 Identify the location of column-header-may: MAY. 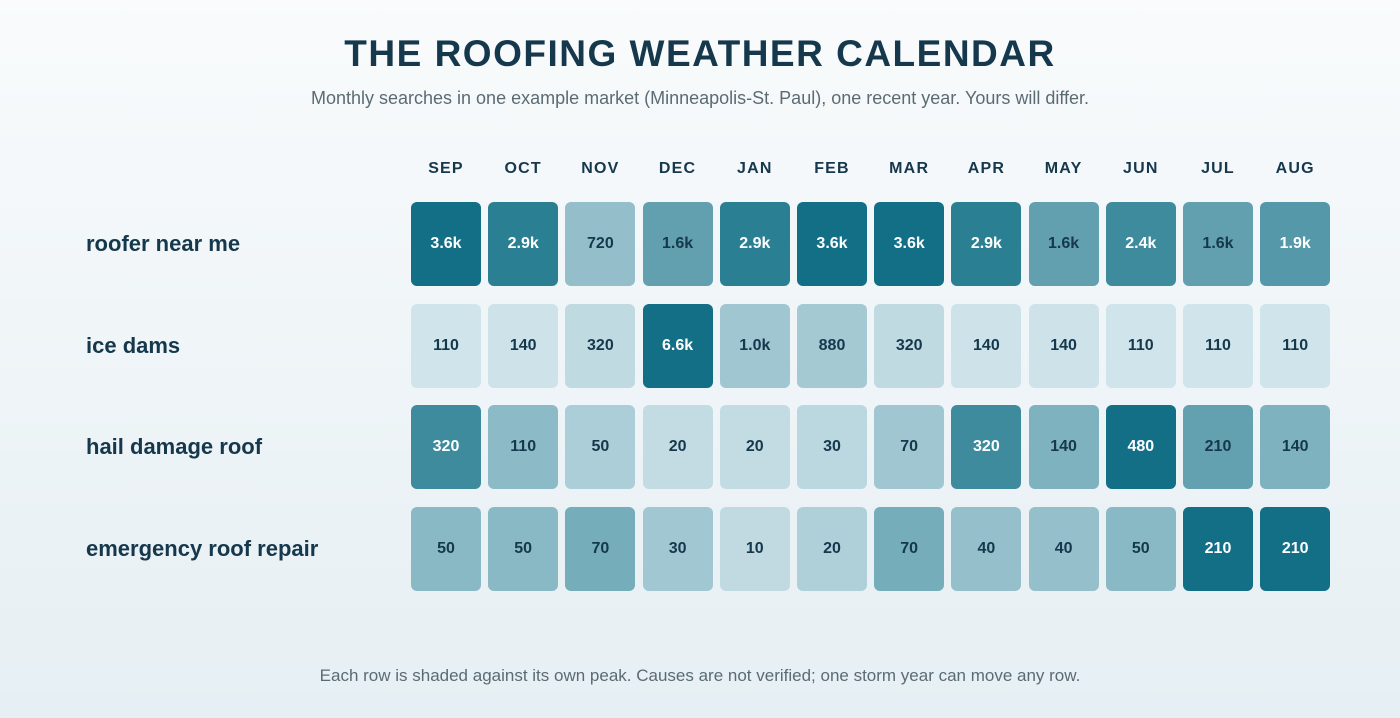
(1063, 168).